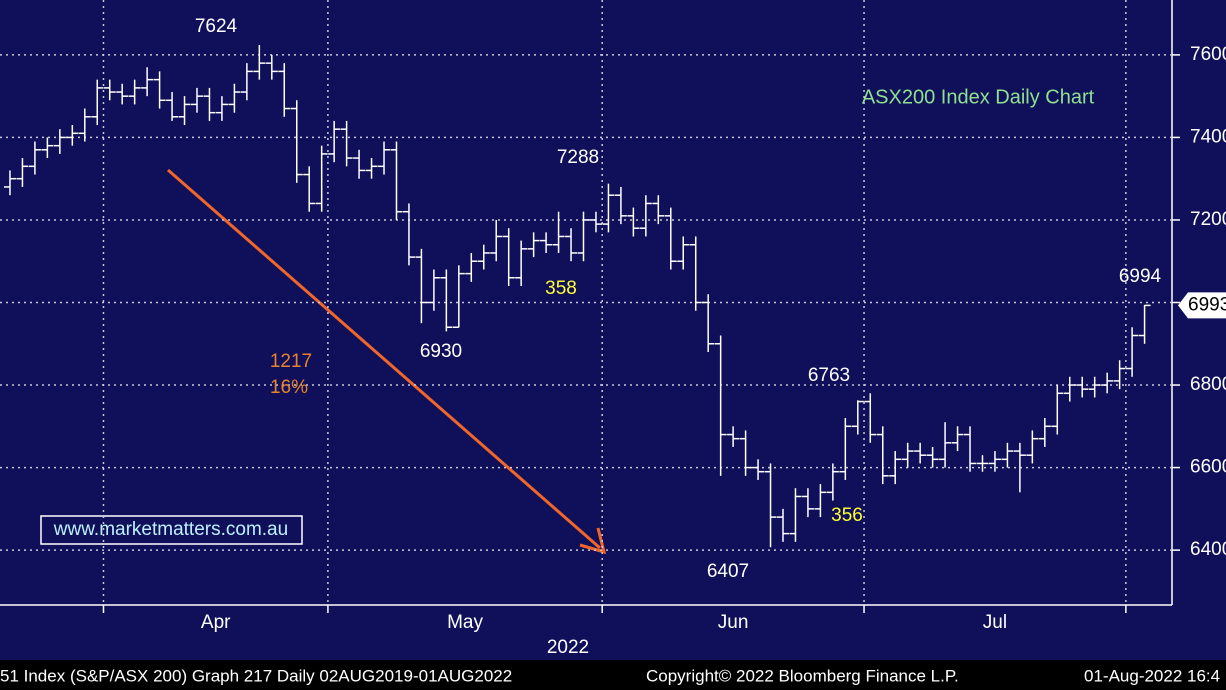 The width and height of the screenshot is (1226, 690). I want to click on chart-title: ASX200 Index Daily Chart, so click(978, 97).